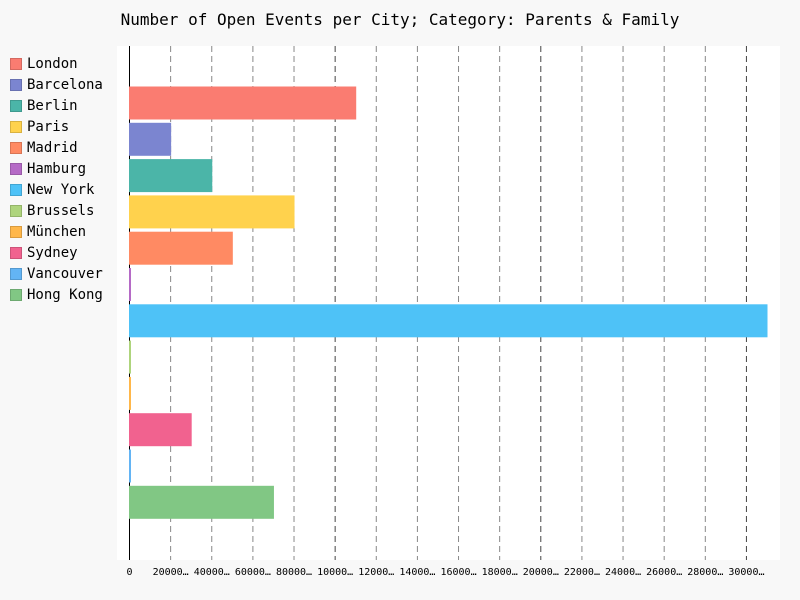 The height and width of the screenshot is (600, 800). I want to click on bar-münchen: München: 150, so click(130, 393).